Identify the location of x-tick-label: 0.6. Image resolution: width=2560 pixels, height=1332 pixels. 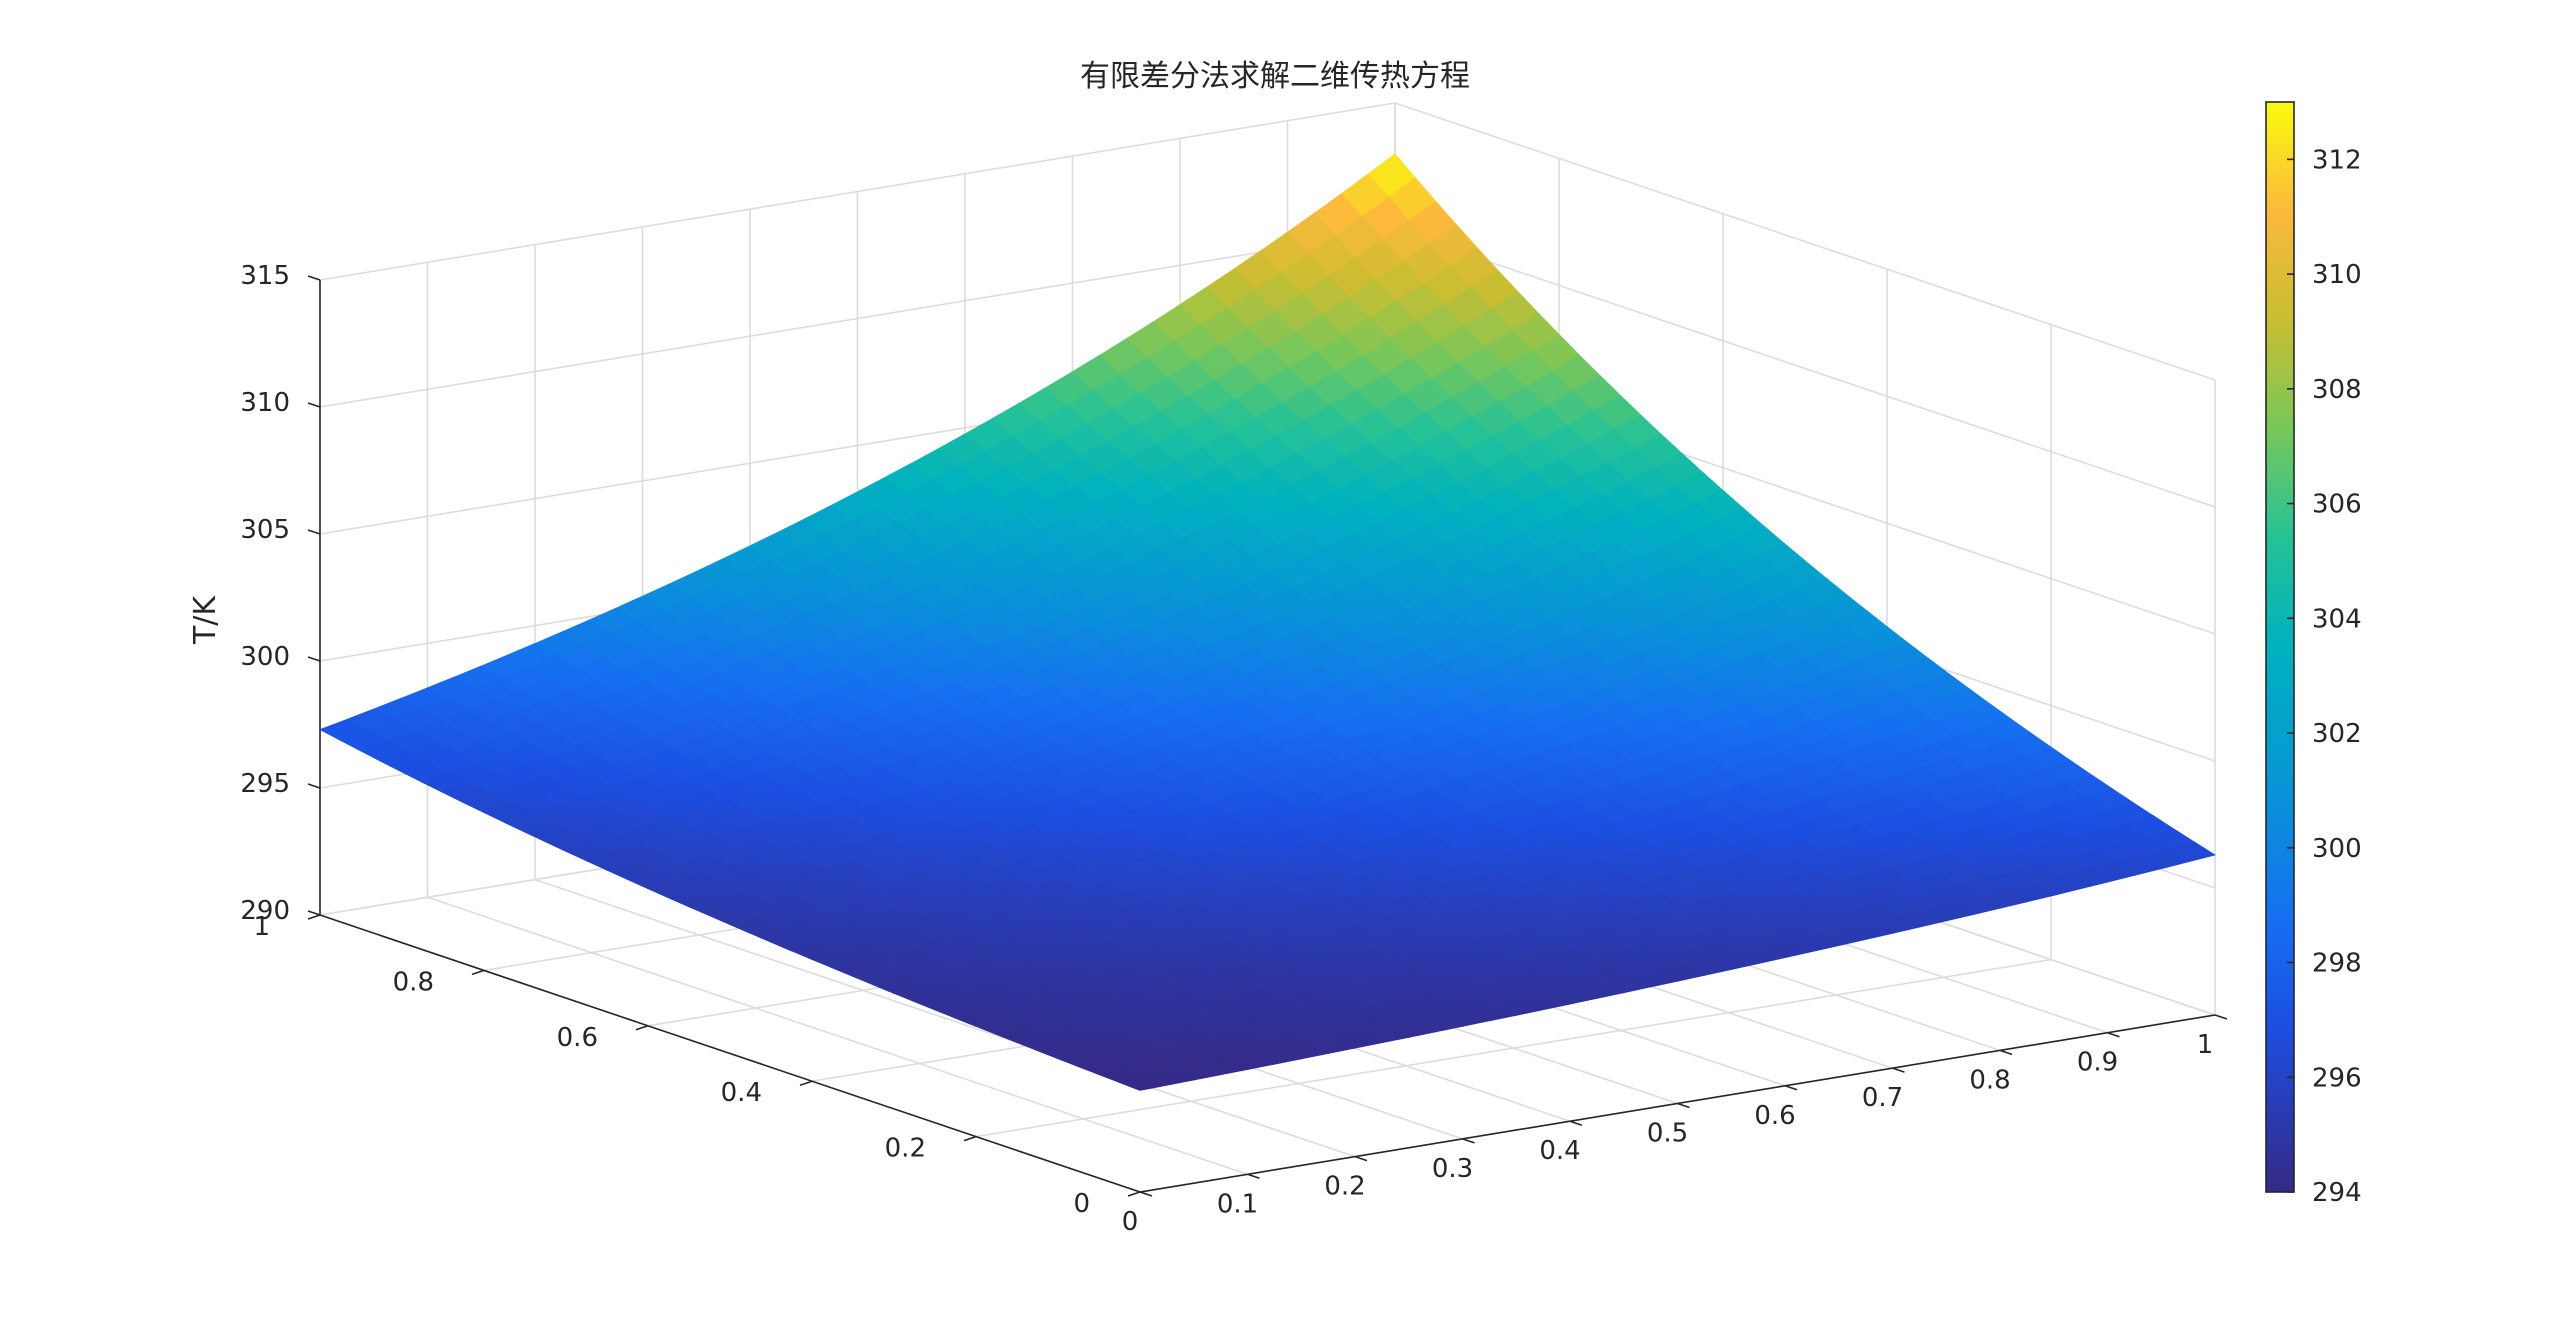
(1774, 1116).